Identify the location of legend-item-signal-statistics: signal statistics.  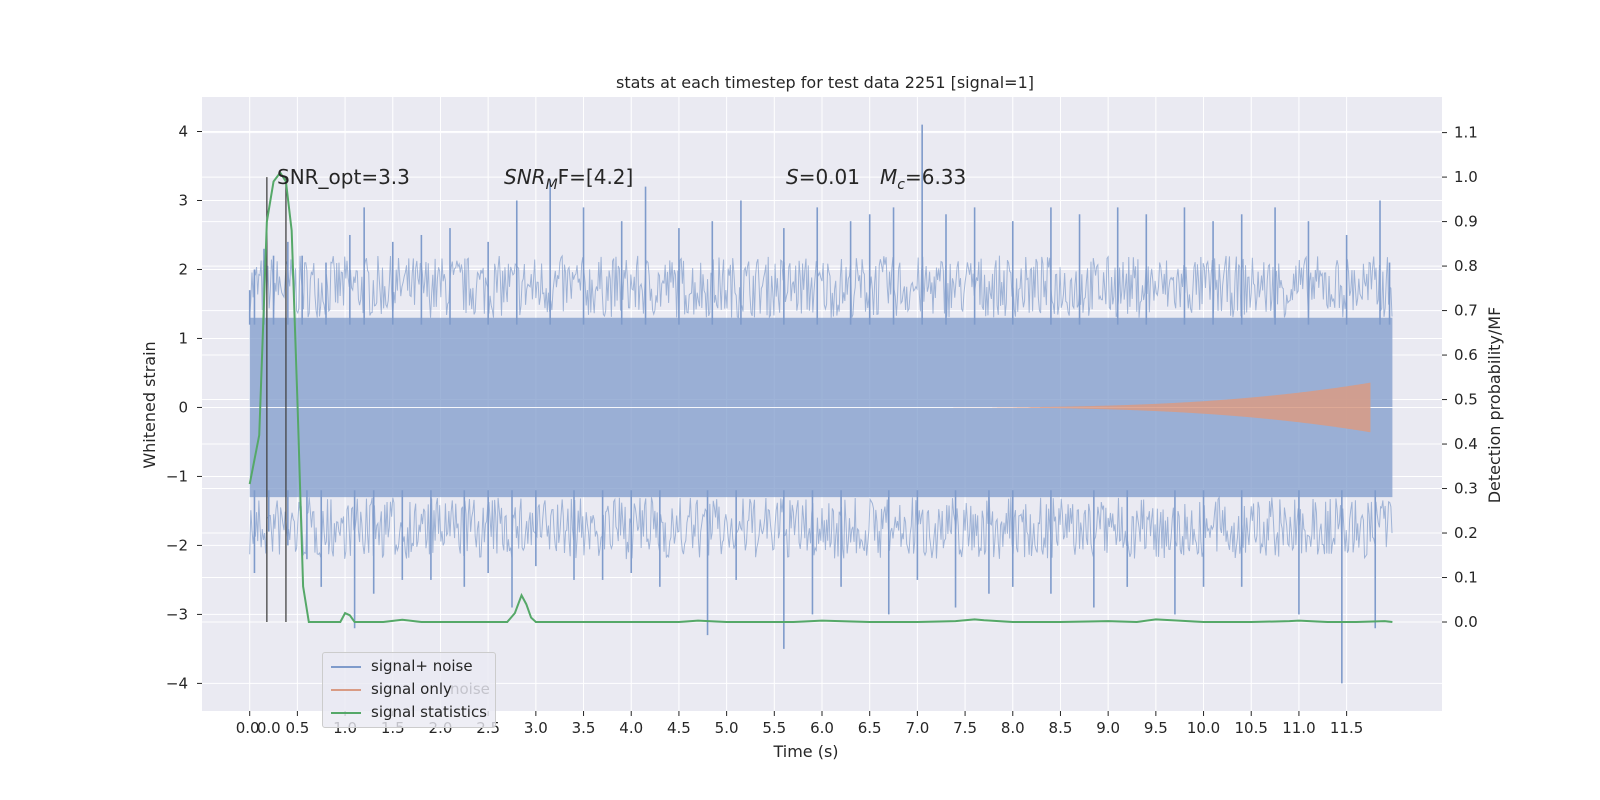
(409, 712).